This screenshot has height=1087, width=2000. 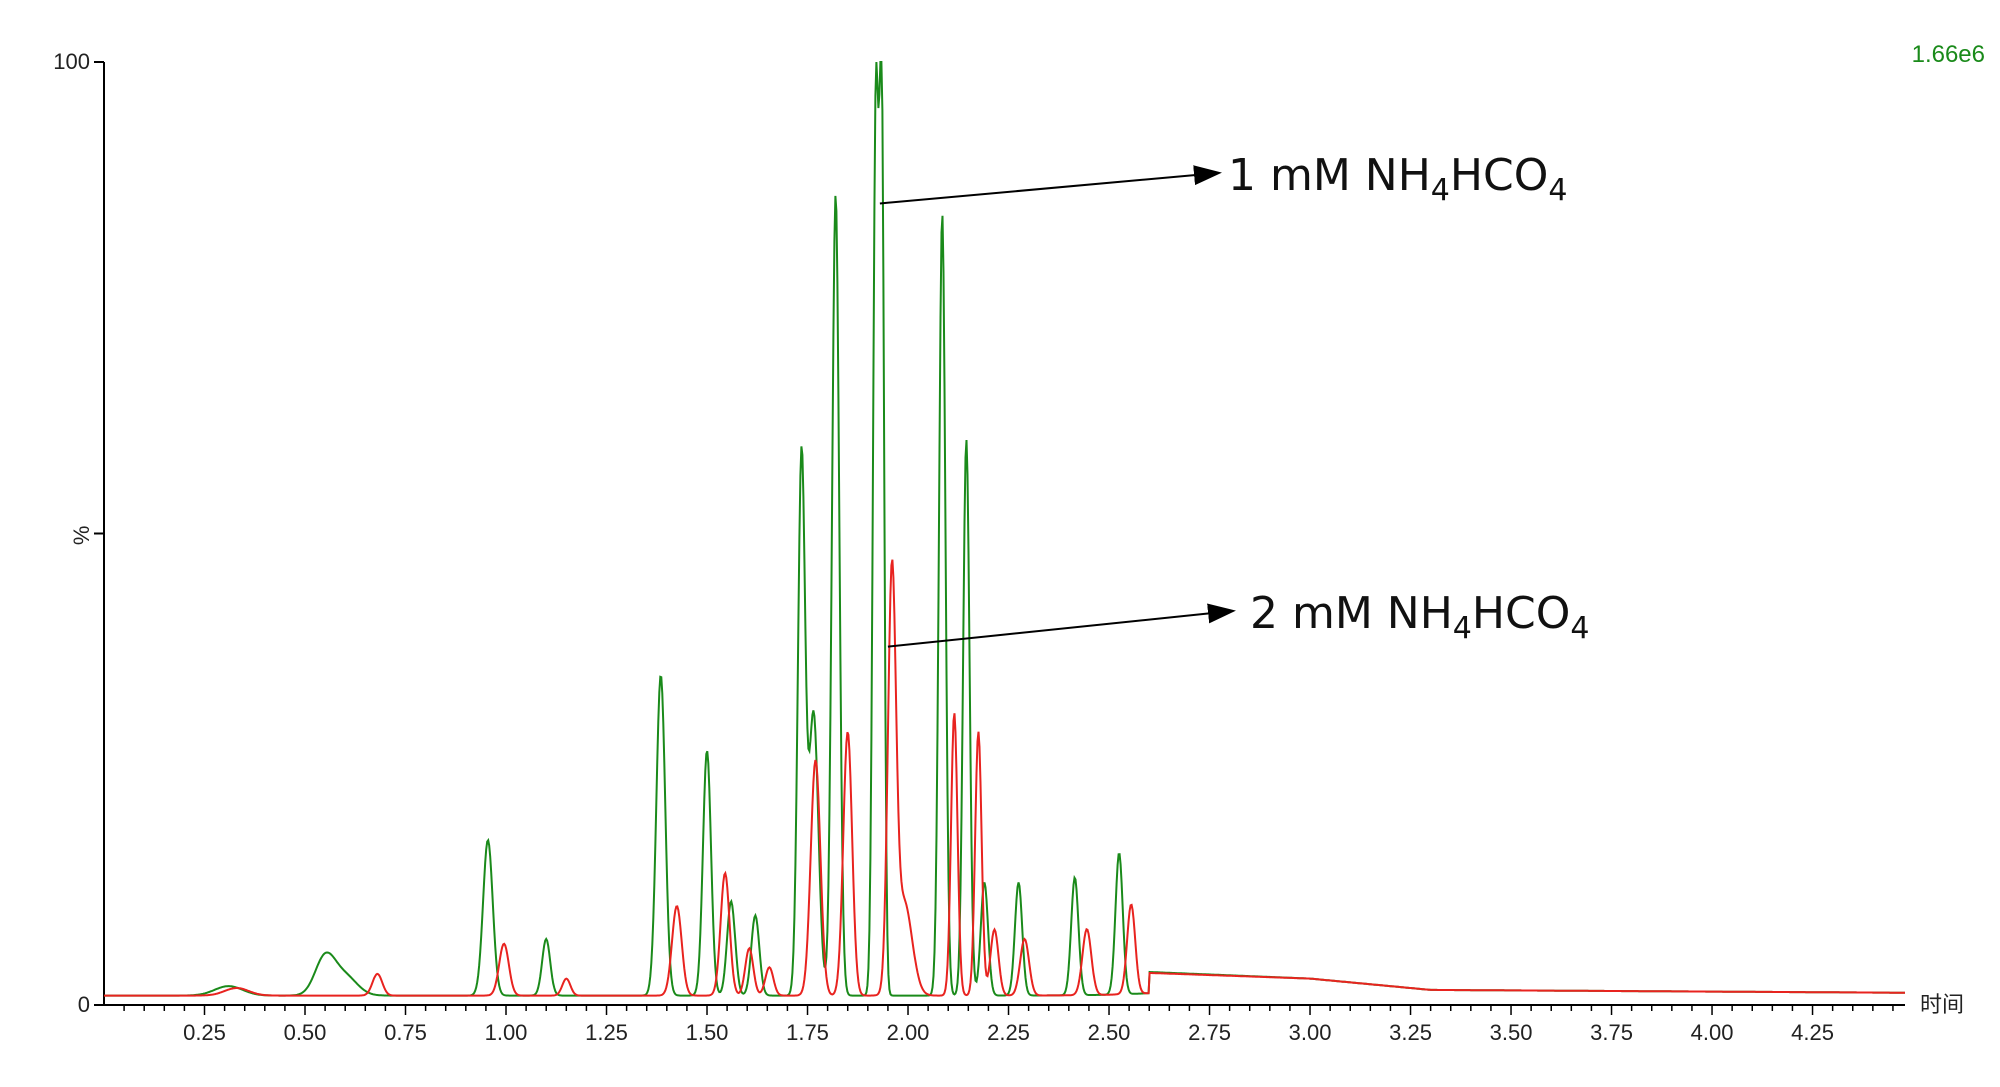 What do you see at coordinates (1812, 1032) in the screenshot?
I see `x-tick-label: 4.25` at bounding box center [1812, 1032].